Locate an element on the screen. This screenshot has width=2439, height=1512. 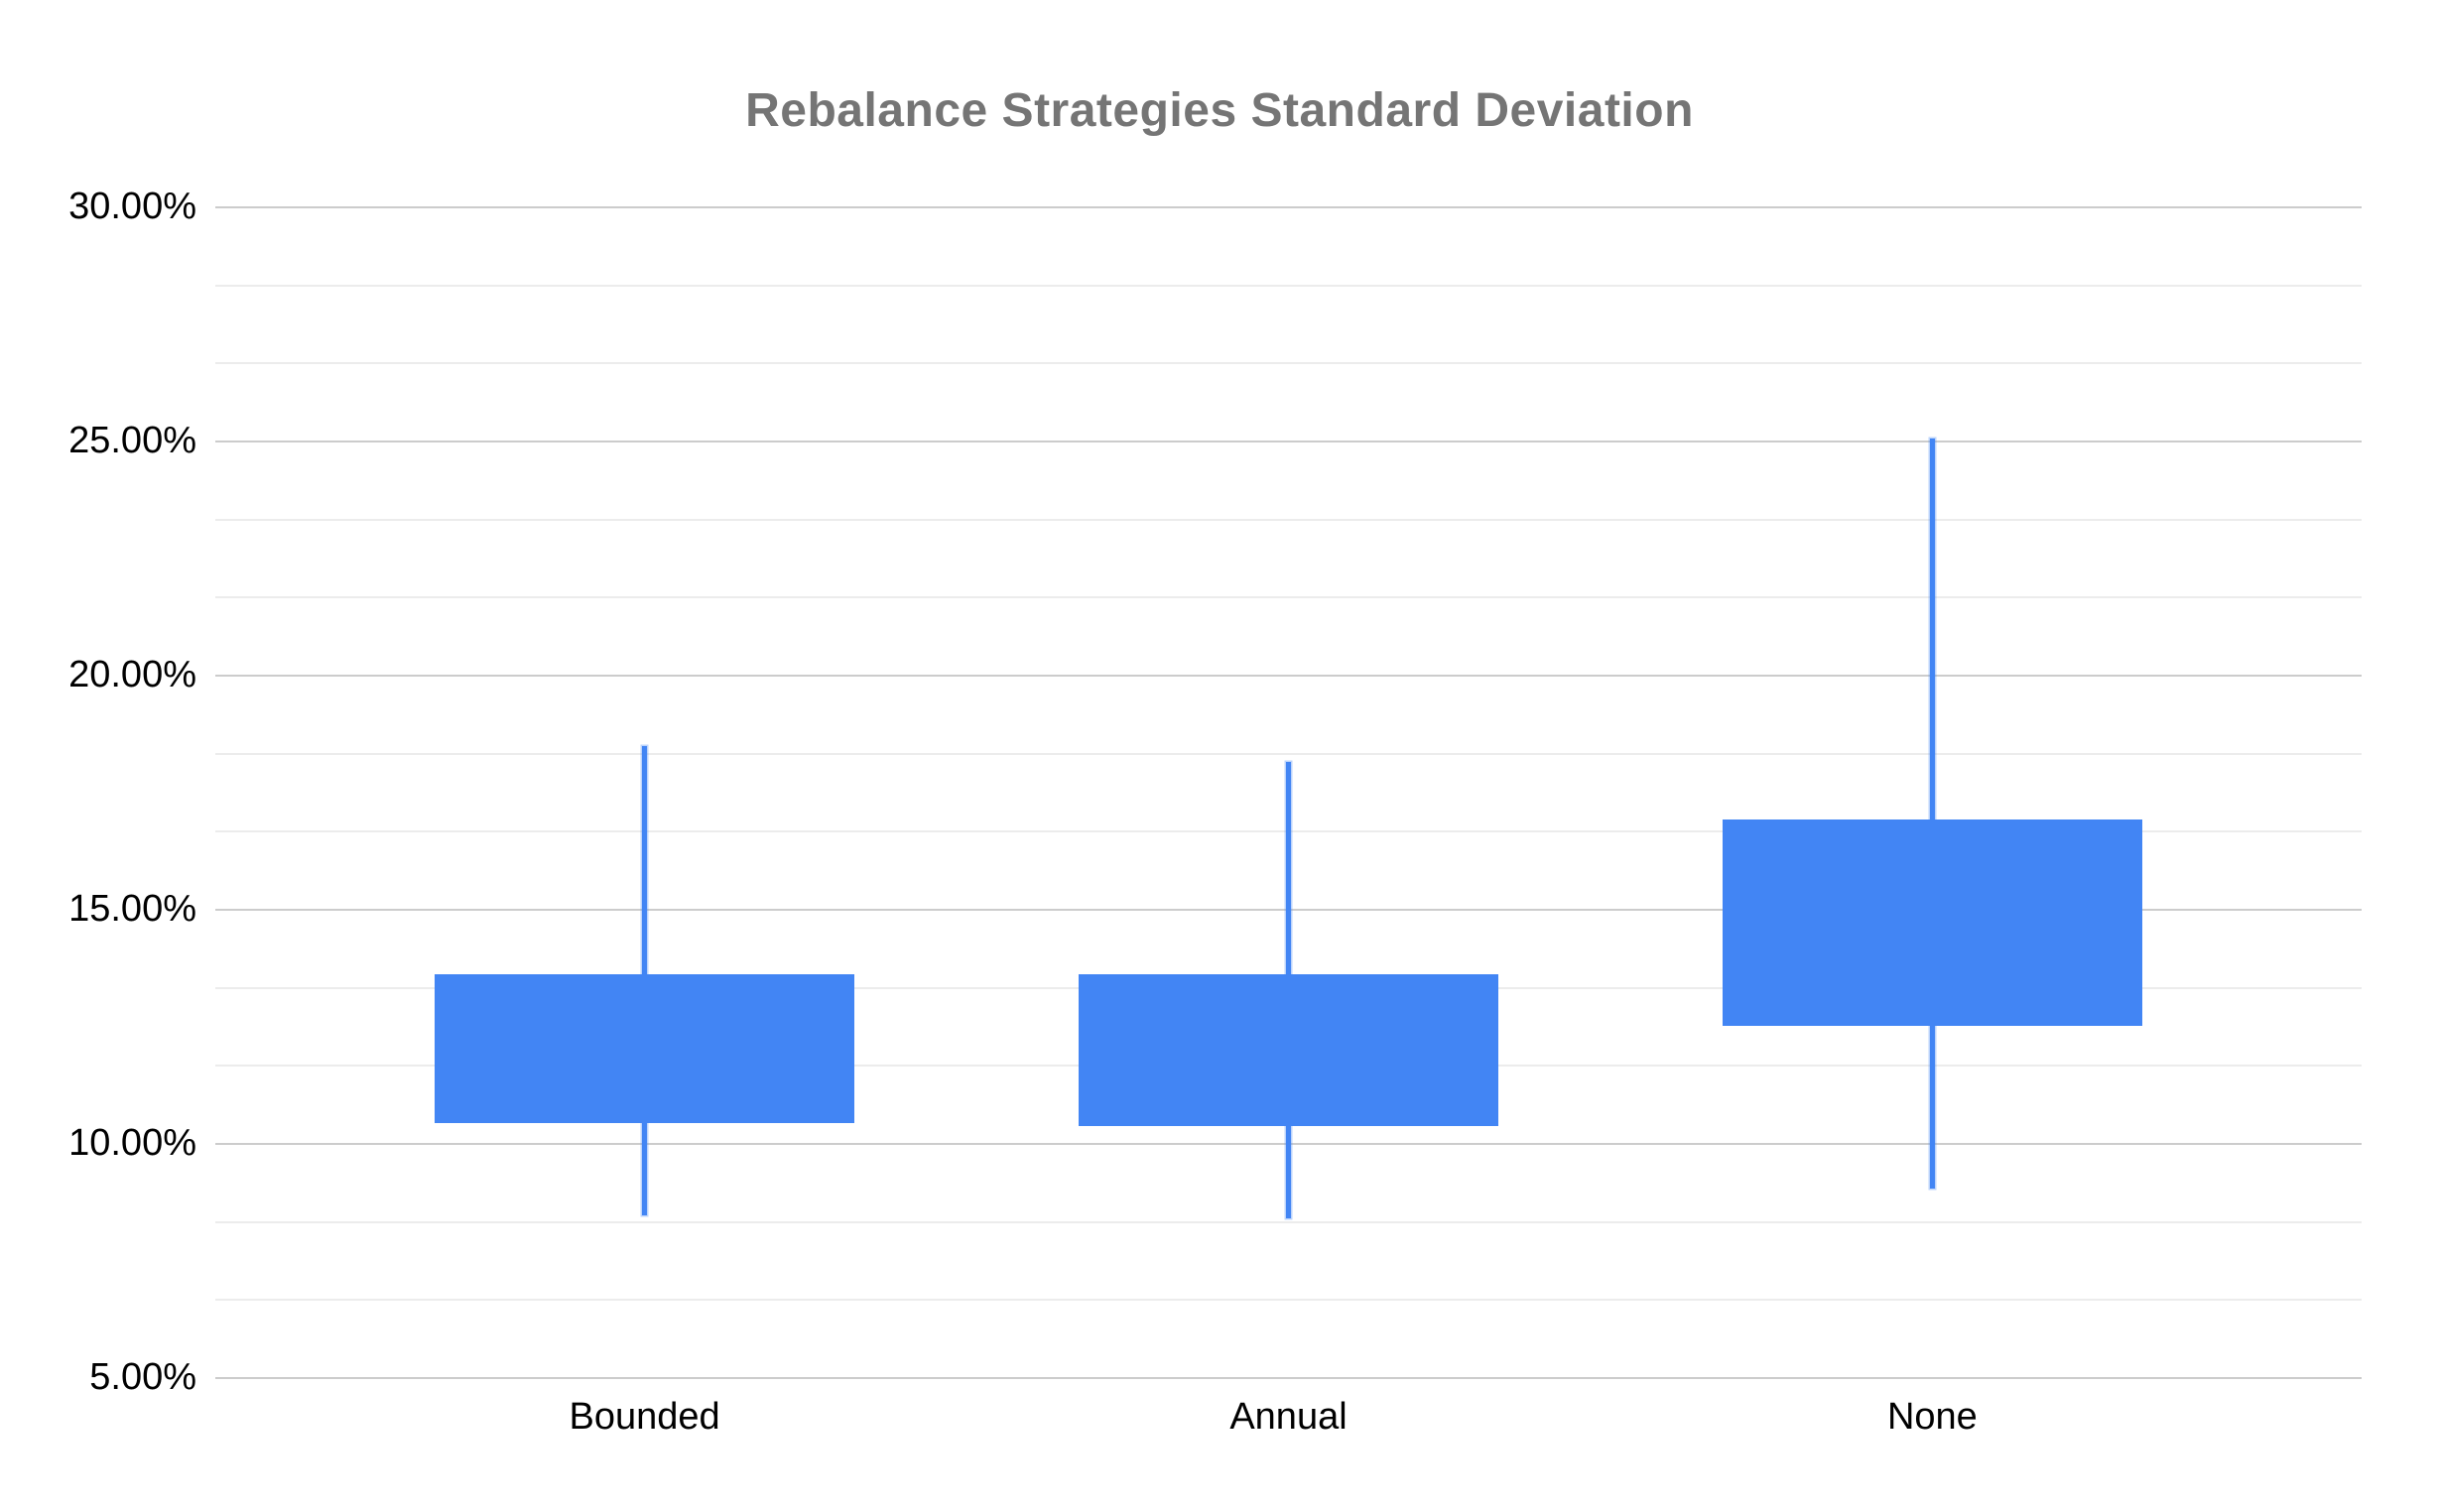
whisker-none is located at coordinates (1932, 814).